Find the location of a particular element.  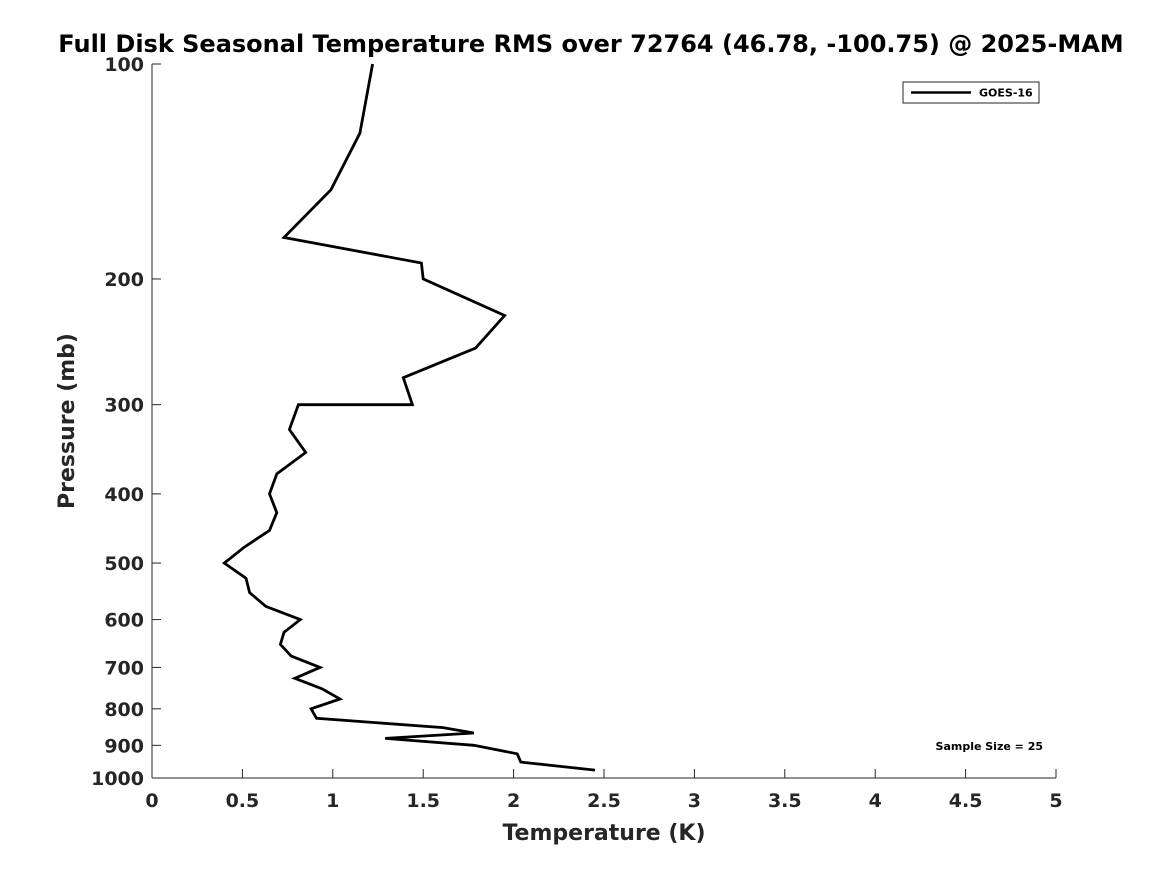

x-axis-label: Temperature (K) is located at coordinates (603, 833).